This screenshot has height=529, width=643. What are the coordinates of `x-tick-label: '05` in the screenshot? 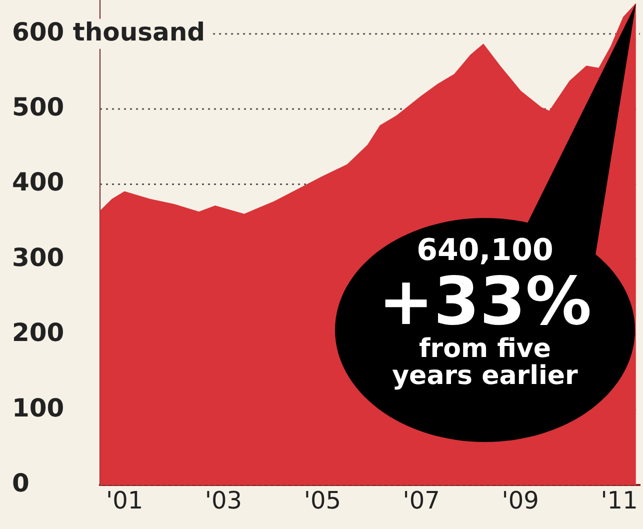 It's located at (322, 500).